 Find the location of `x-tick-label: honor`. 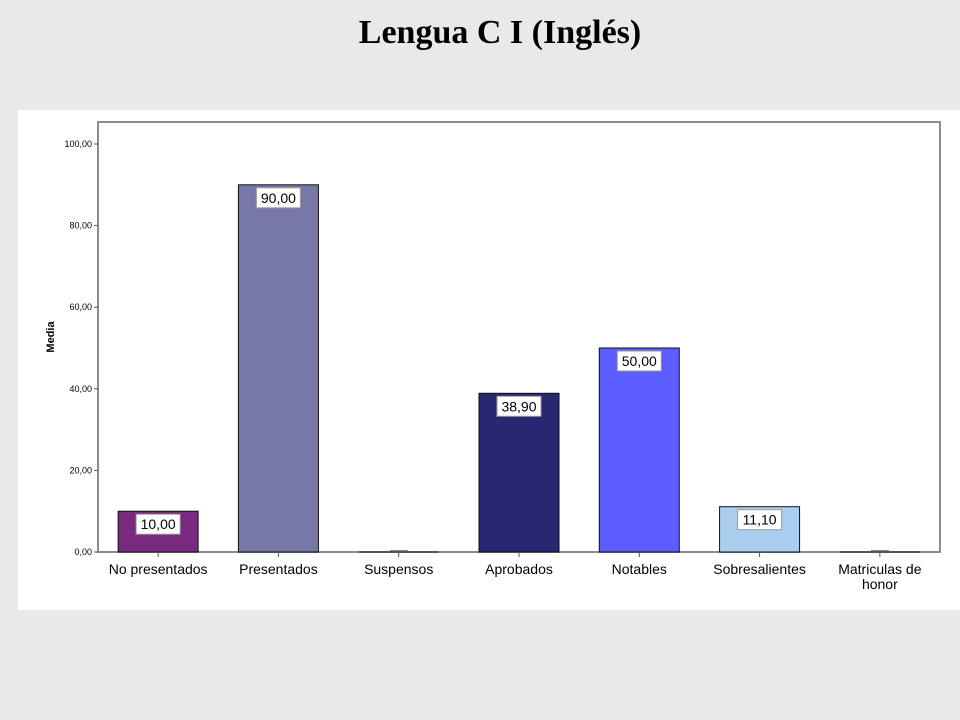

x-tick-label: honor is located at coordinates (880, 584).